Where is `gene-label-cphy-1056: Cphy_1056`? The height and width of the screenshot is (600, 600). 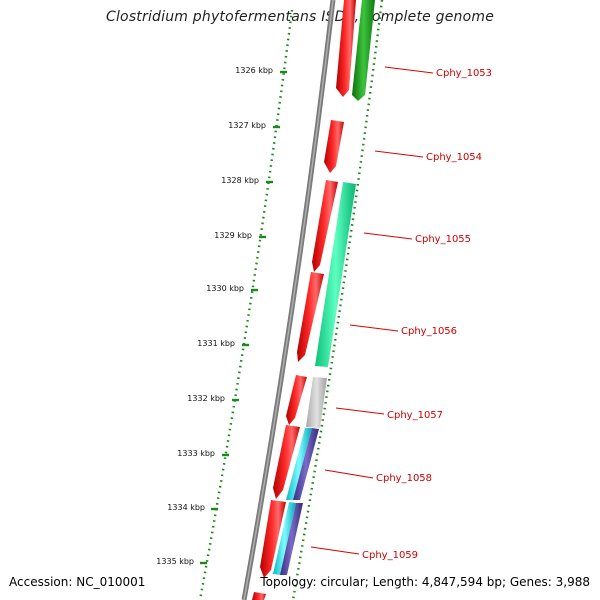
gene-label-cphy-1056: Cphy_1056 is located at coordinates (429, 331).